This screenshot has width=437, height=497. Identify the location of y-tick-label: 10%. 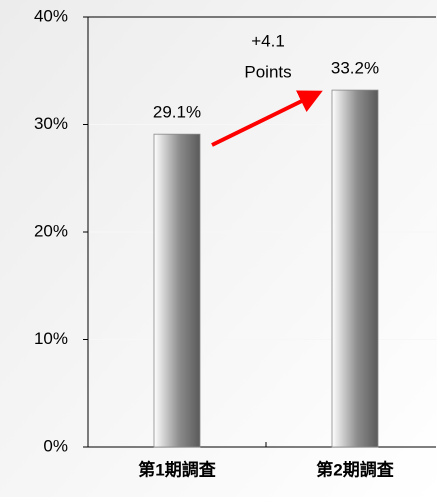
(51, 338).